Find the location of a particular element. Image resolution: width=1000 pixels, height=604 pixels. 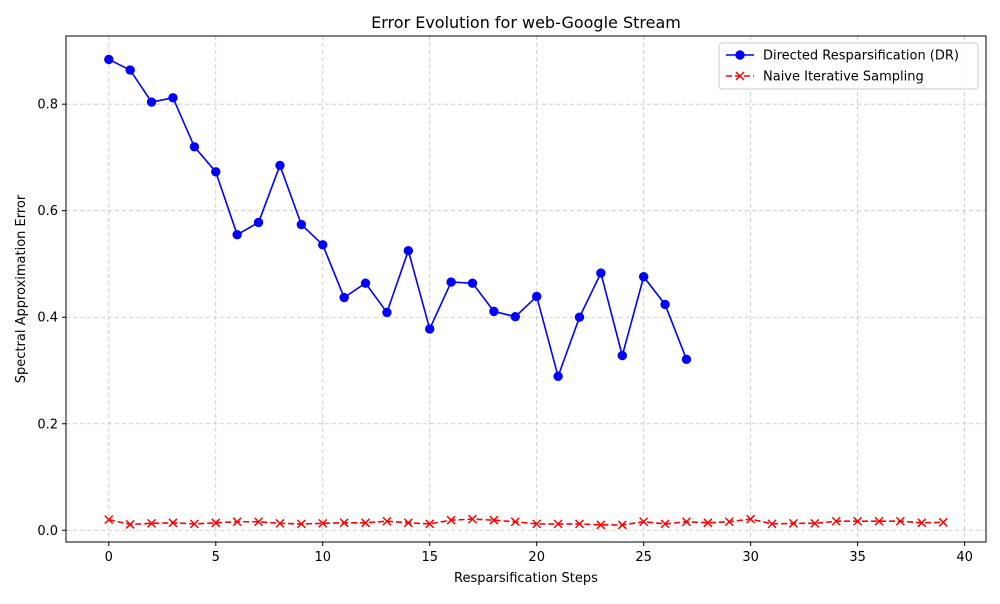

y-tick-label: 0.6 is located at coordinates (47, 211).